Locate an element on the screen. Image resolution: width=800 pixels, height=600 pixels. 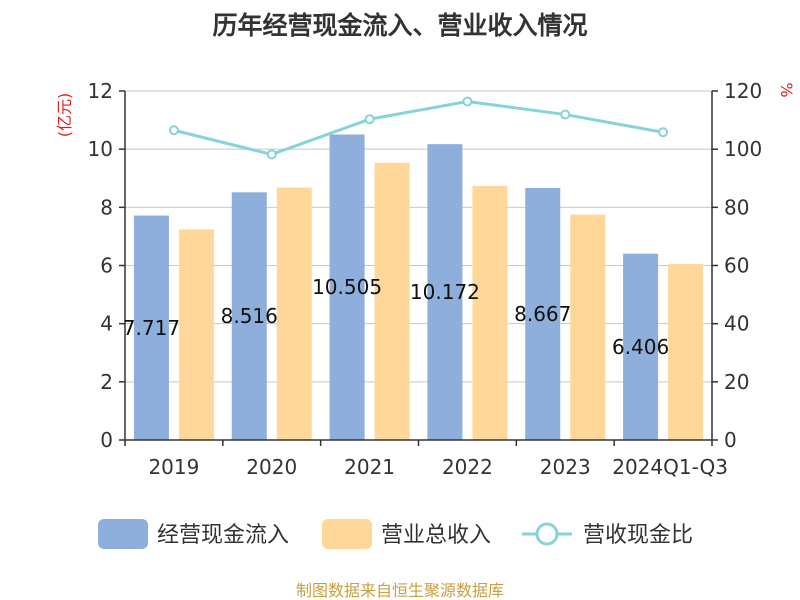
ratio-line-group is located at coordinates (418, 128).